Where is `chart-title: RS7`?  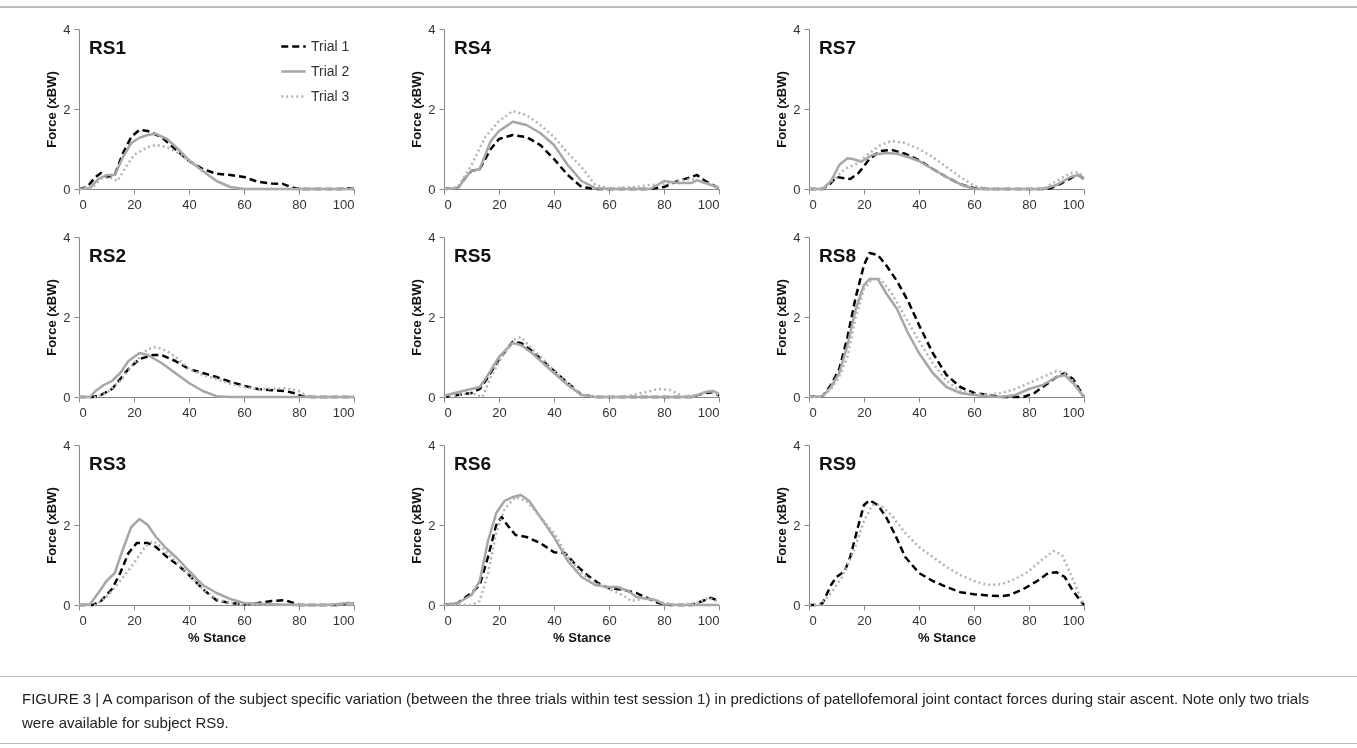
chart-title: RS7 is located at coordinates (837, 47).